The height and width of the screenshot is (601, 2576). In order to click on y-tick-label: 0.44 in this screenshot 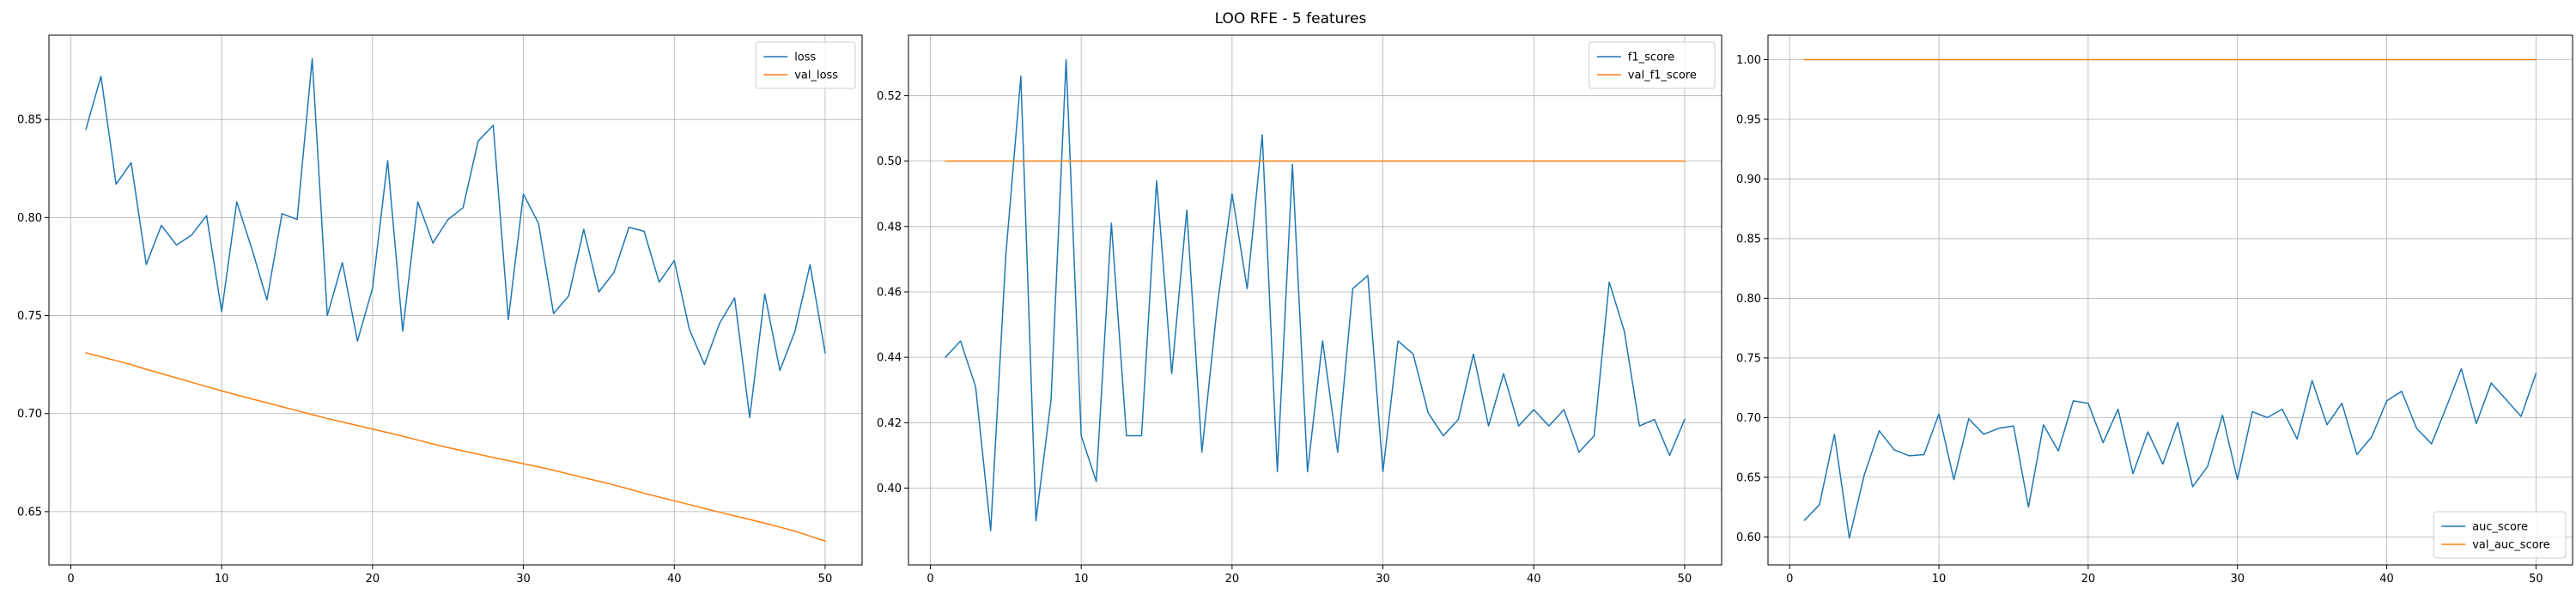, I will do `click(889, 358)`.